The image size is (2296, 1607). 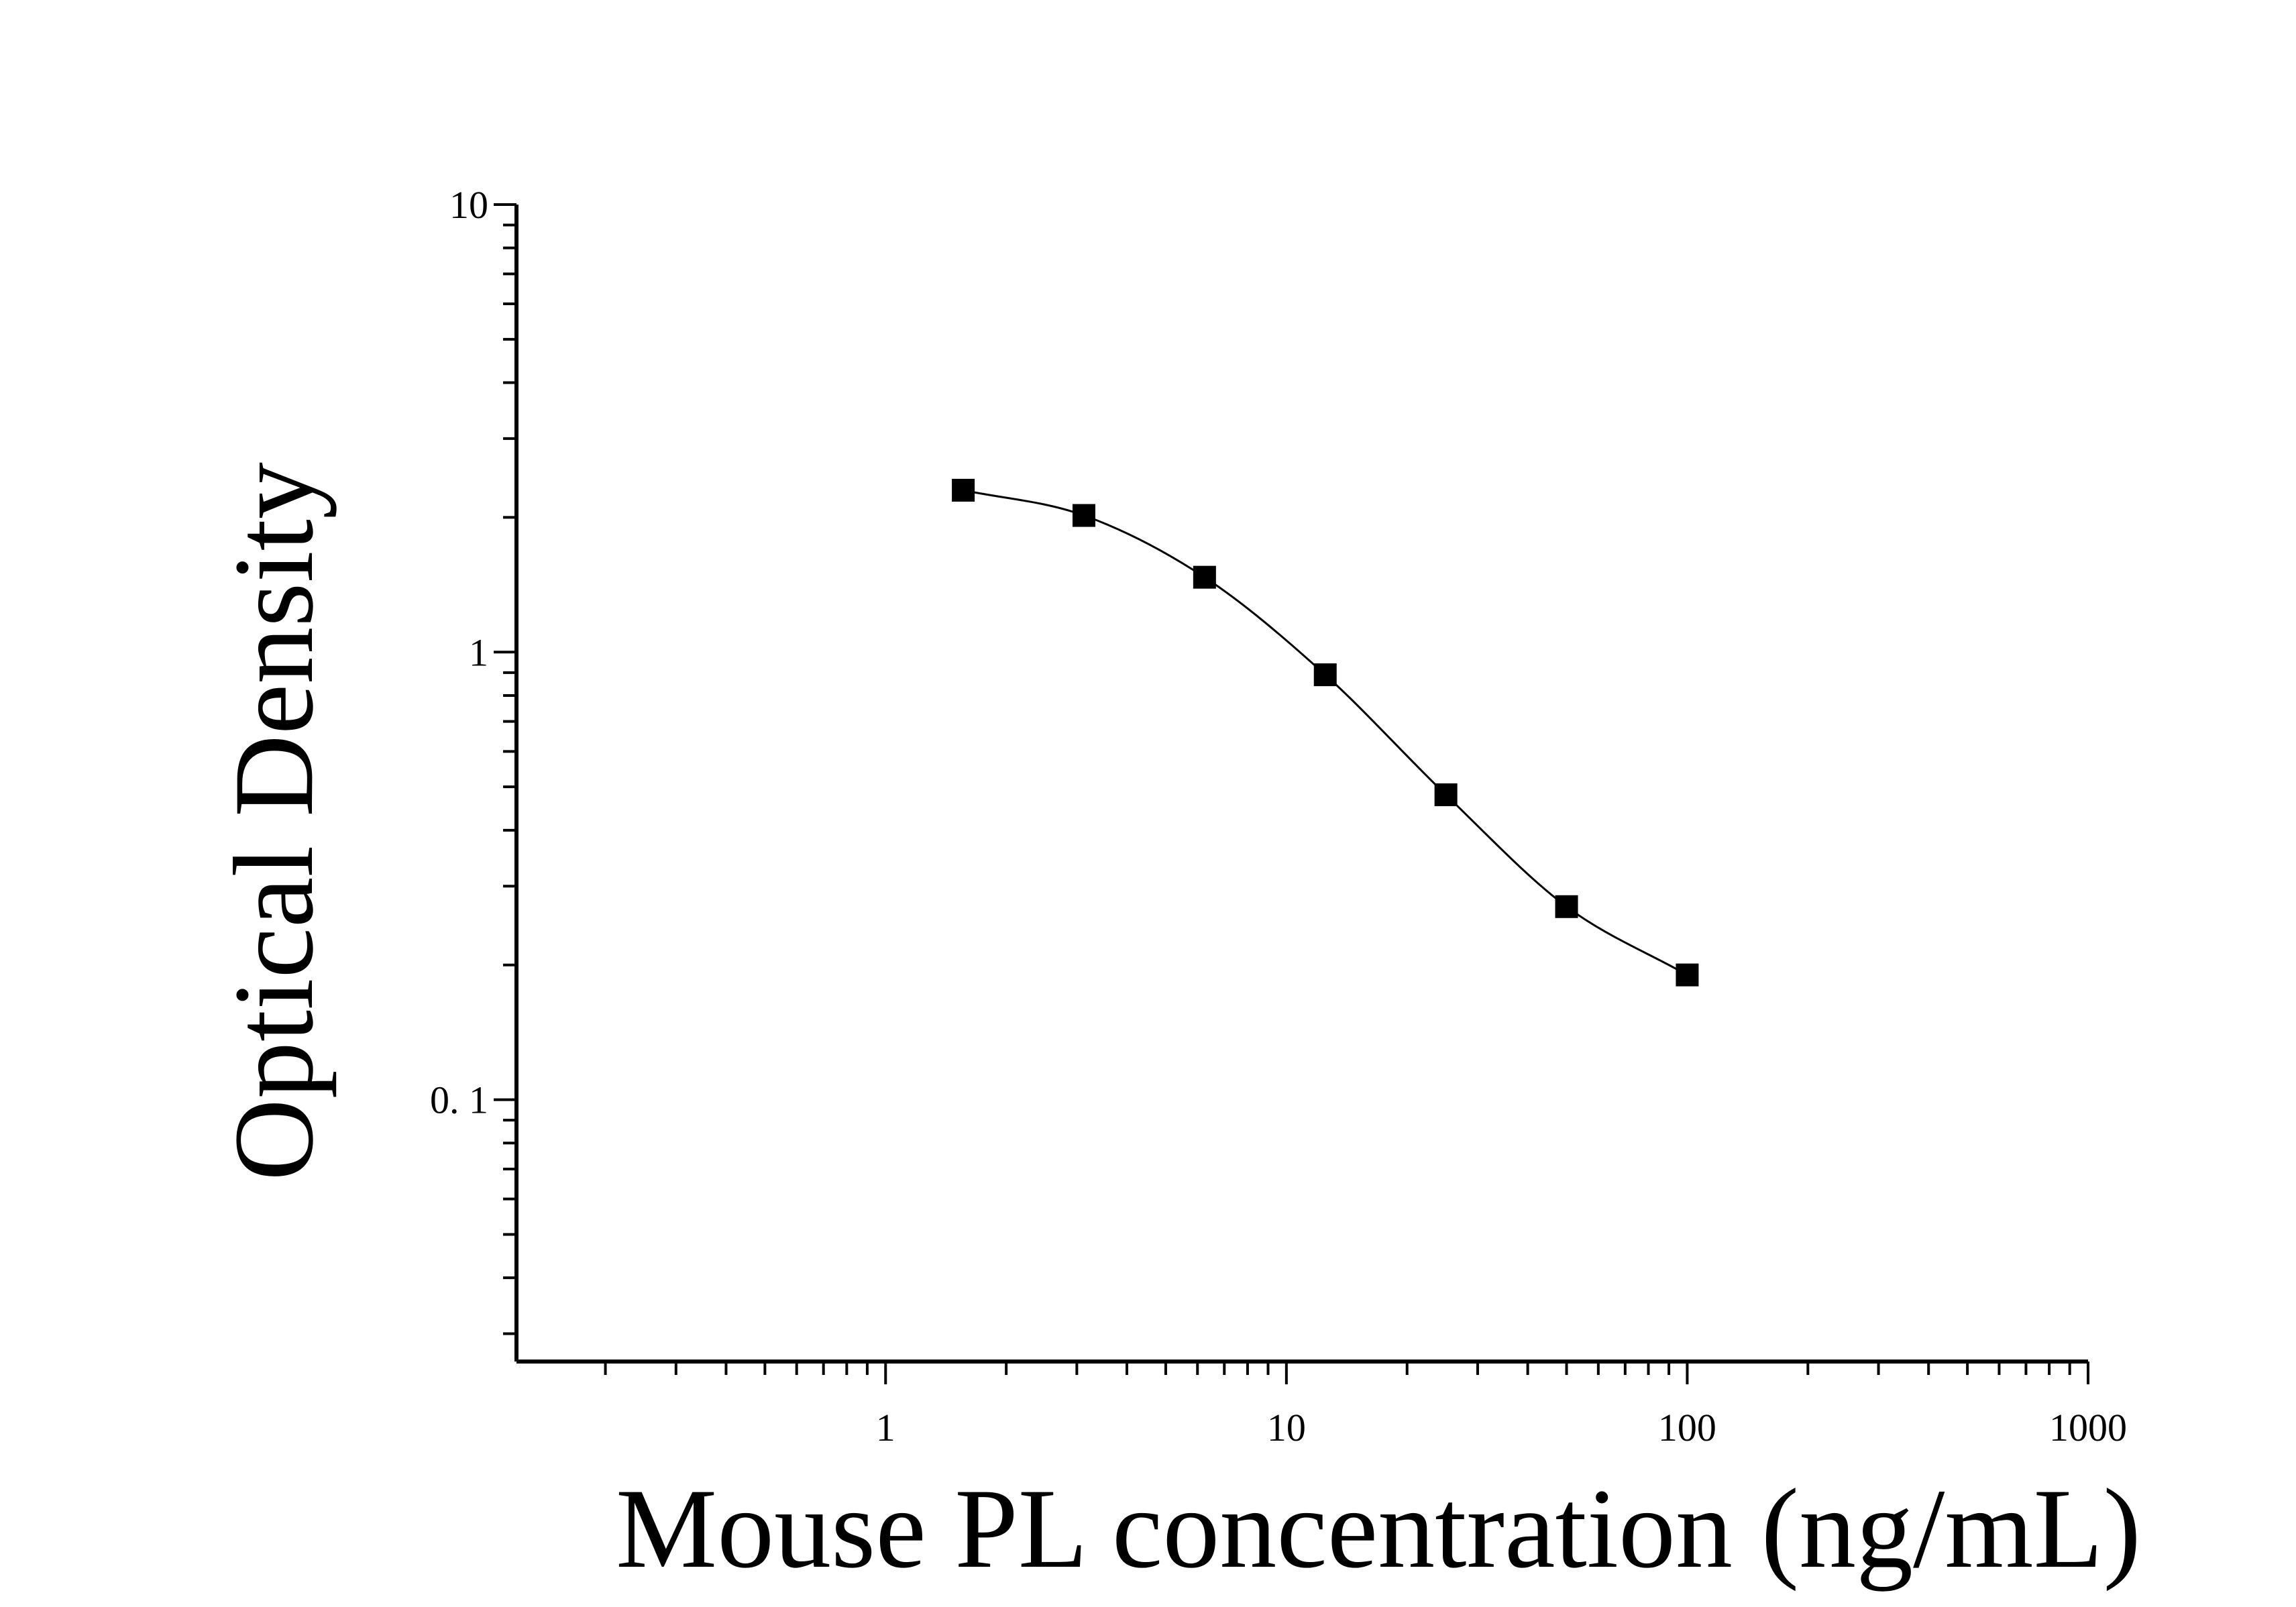 What do you see at coordinates (885, 1428) in the screenshot?
I see `x-tick-label: 1` at bounding box center [885, 1428].